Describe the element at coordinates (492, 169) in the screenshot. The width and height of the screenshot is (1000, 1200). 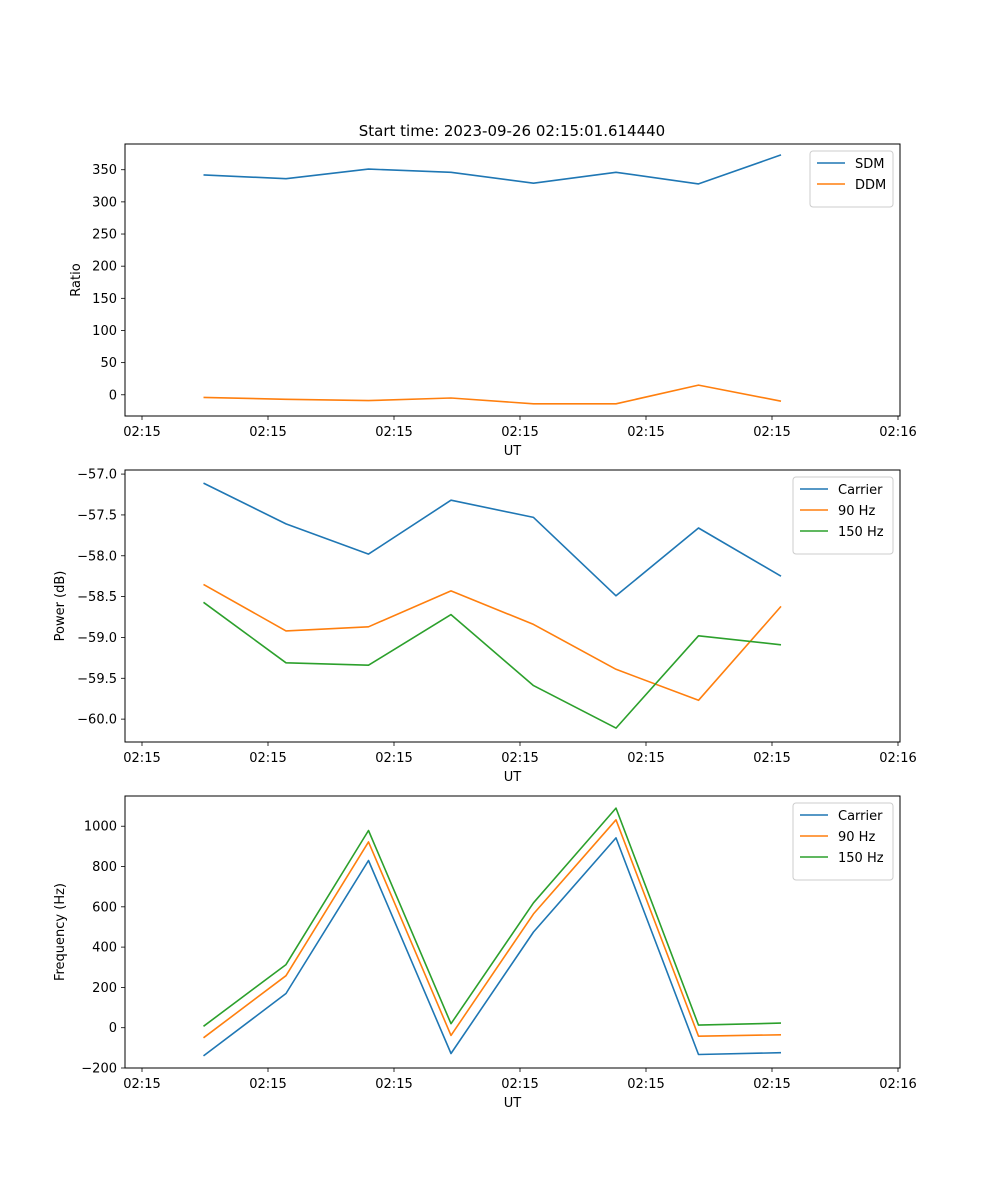
I see `series-line-sdm` at that location.